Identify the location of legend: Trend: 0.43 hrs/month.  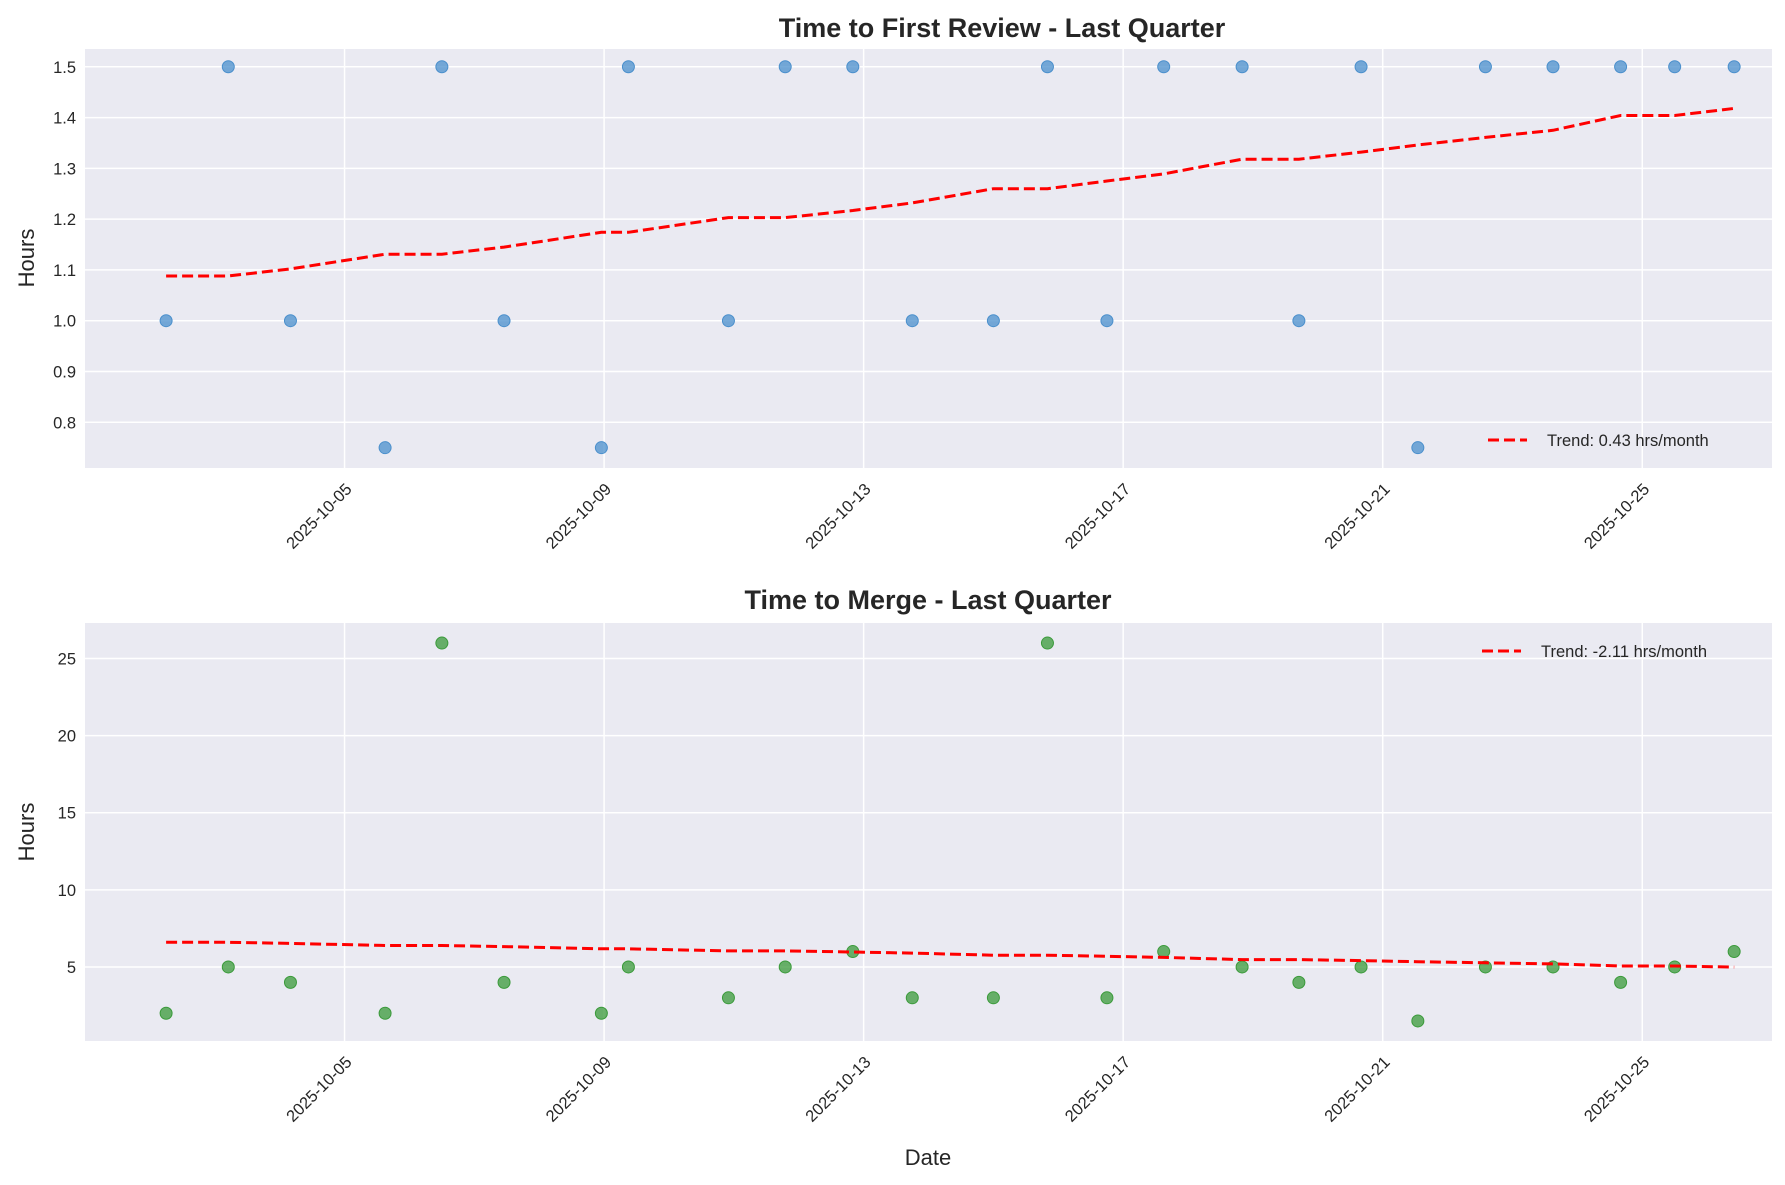
(1598, 441).